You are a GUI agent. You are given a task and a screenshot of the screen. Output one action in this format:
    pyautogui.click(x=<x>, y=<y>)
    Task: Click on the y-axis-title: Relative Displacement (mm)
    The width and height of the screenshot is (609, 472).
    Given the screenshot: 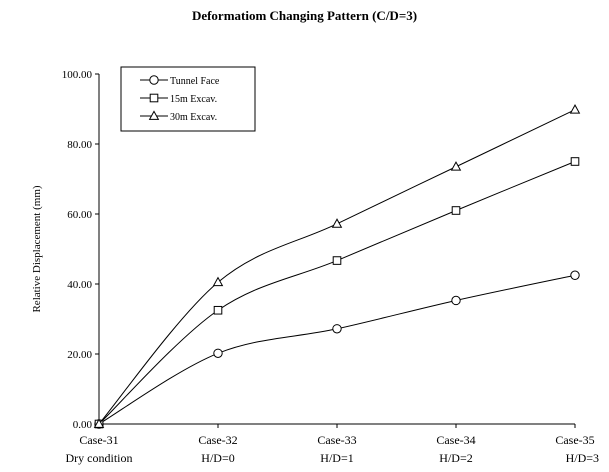 What is the action you would take?
    pyautogui.click(x=37, y=248)
    